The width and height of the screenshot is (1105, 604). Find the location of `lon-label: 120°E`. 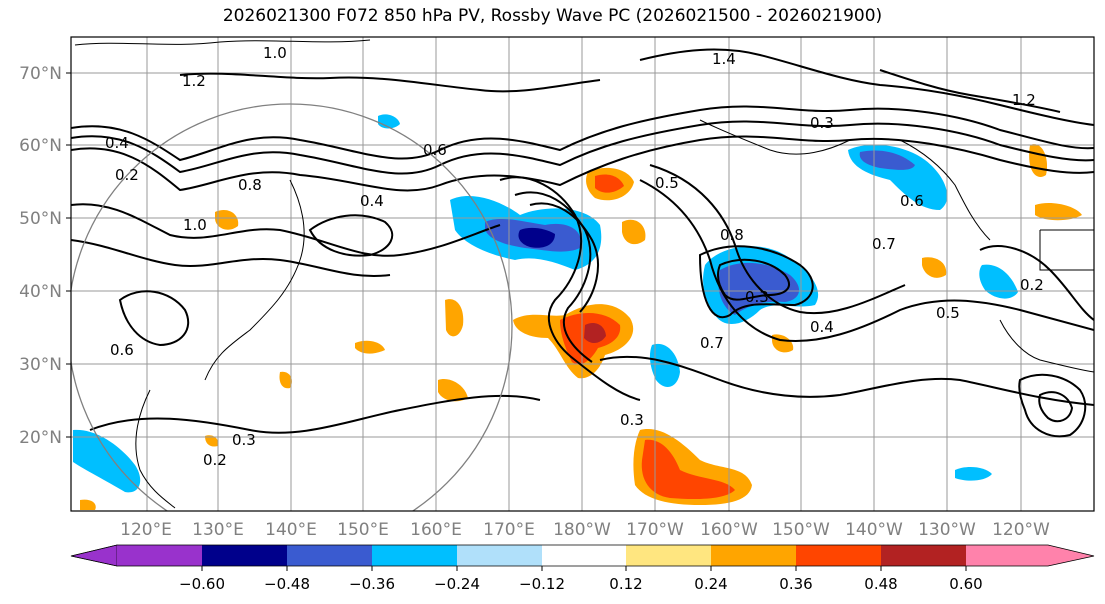

lon-label: 120°E is located at coordinates (146, 530).